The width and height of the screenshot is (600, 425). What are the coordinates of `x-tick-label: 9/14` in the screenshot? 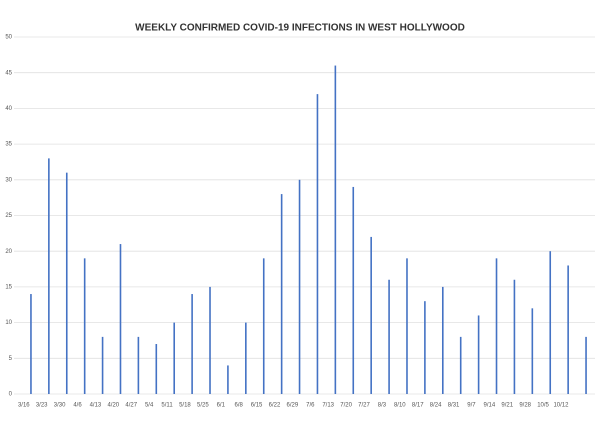 It's located at (490, 406).